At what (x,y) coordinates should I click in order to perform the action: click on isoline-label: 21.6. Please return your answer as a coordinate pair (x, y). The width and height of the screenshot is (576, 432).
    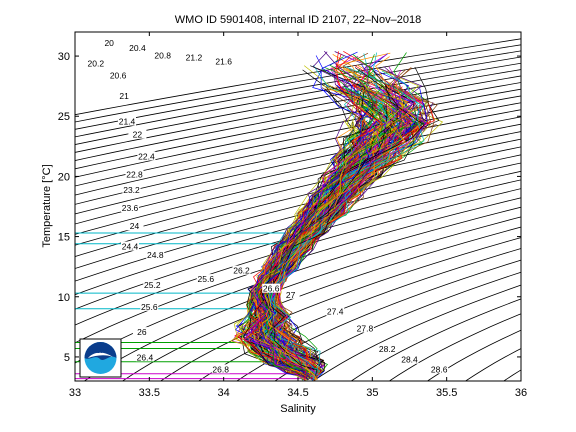
    Looking at the image, I should click on (223, 61).